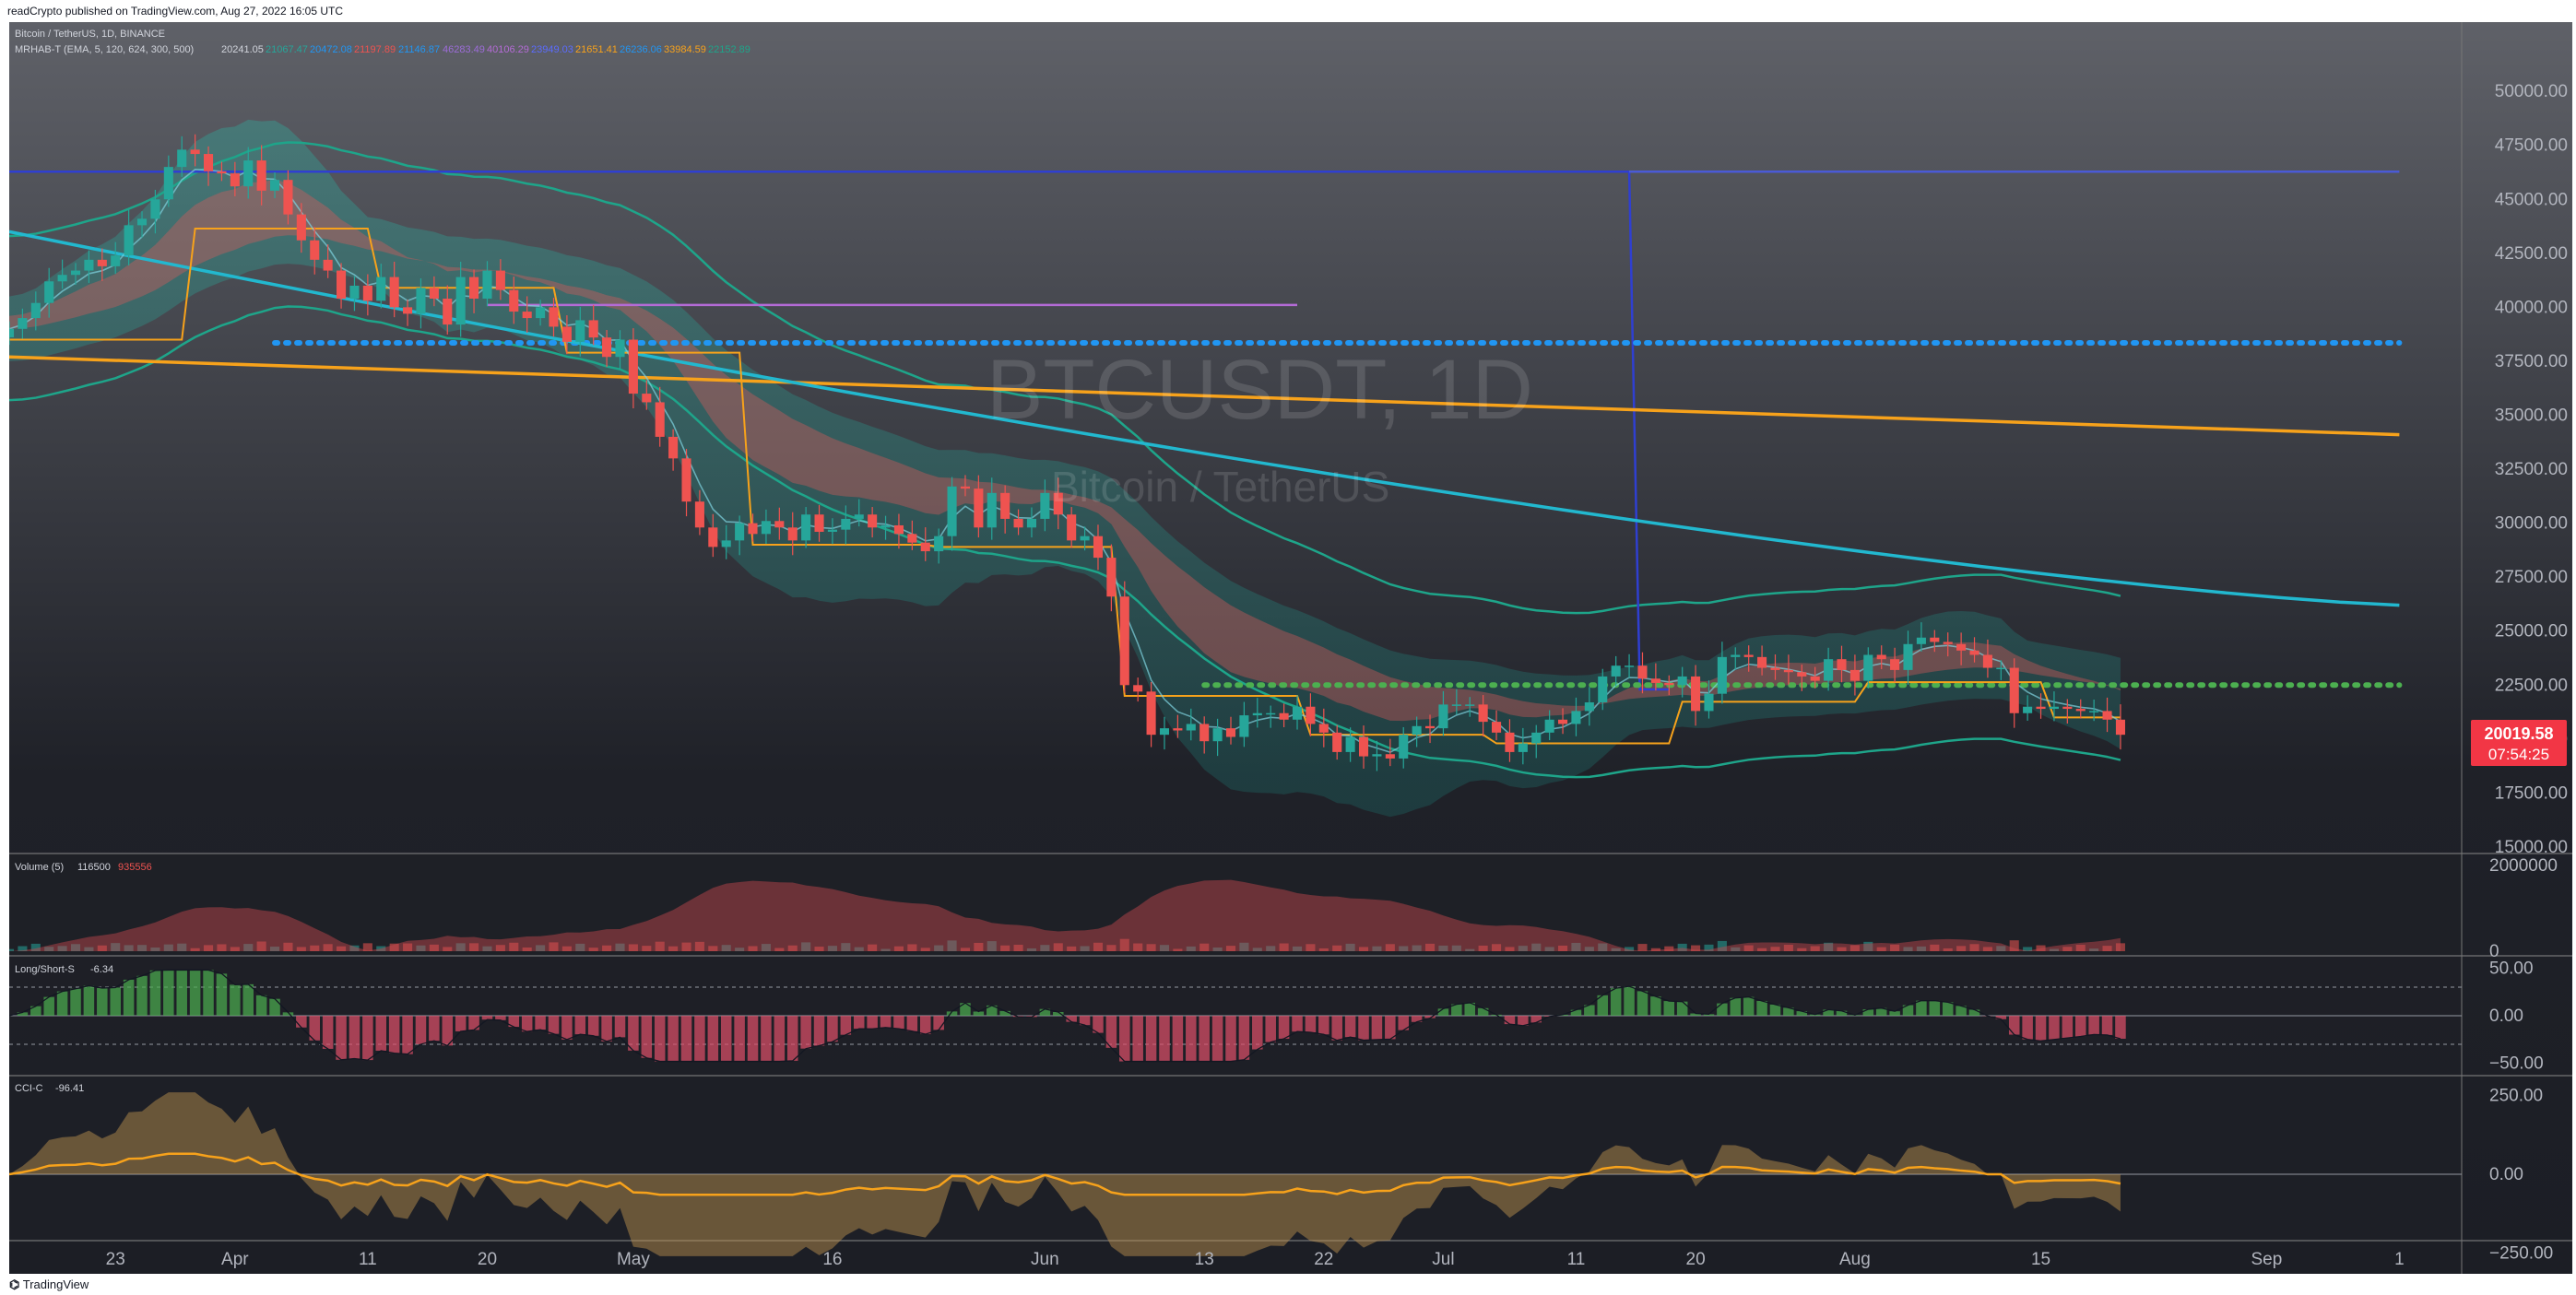 This screenshot has height=1295, width=2576. What do you see at coordinates (685, 49) in the screenshot?
I see `legend-indicator-value: 33984.59` at bounding box center [685, 49].